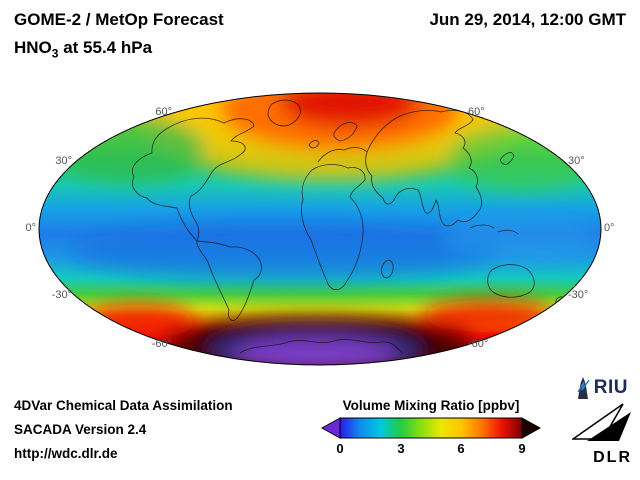  Describe the element at coordinates (478, 344) in the screenshot. I see `lat-label-60s-right: -60°` at that location.